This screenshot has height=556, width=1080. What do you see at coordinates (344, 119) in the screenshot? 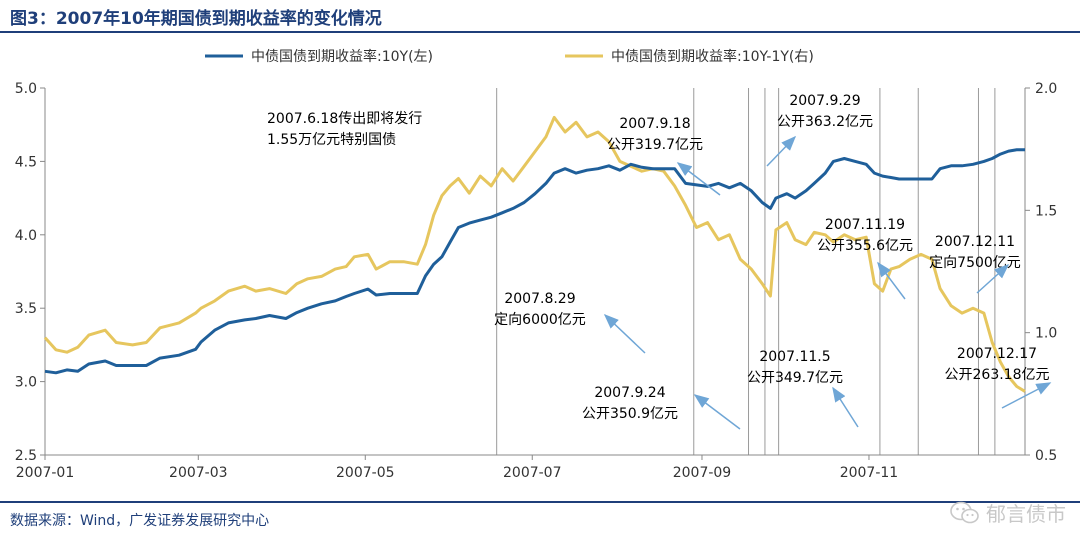
I see `annotation-text: 2007.6.18传出即将发行` at bounding box center [344, 119].